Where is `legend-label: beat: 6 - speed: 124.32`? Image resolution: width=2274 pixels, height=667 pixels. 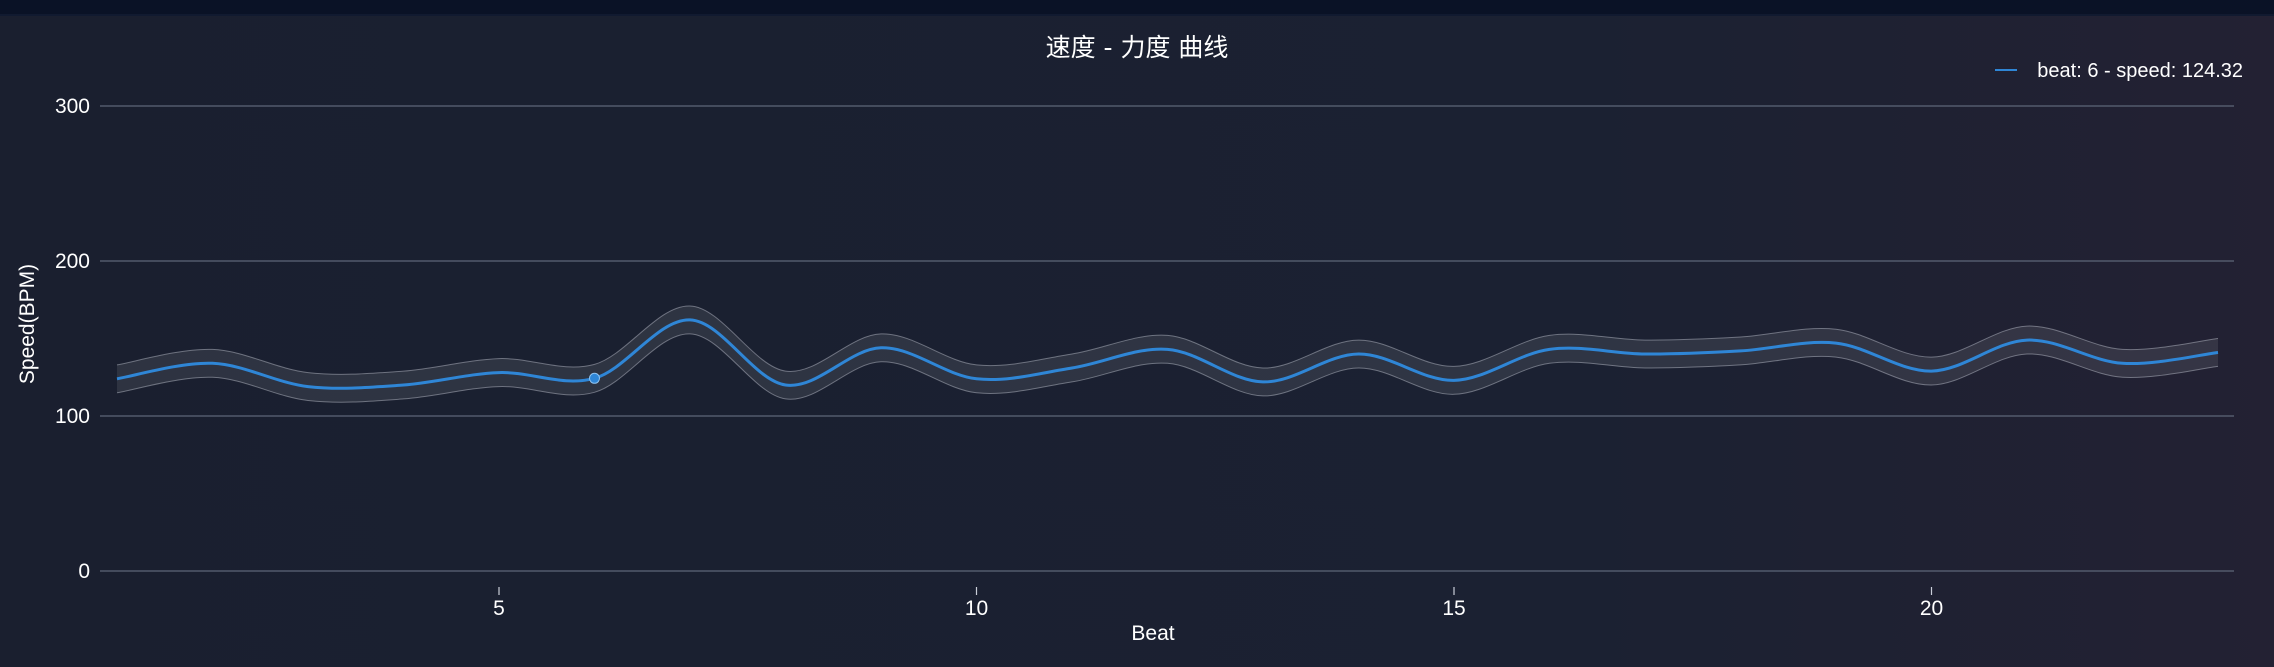
legend-label: beat: 6 - speed: 124.32 is located at coordinates (2140, 71).